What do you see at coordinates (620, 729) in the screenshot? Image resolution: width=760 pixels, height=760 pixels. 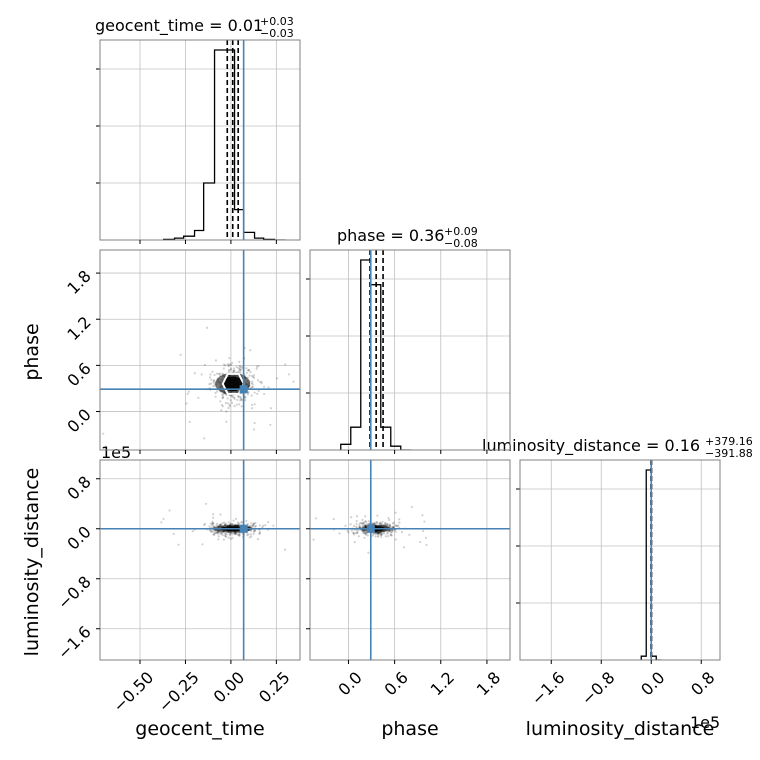 I see `xlabel-luminosity-distance: luminosity_distance` at bounding box center [620, 729].